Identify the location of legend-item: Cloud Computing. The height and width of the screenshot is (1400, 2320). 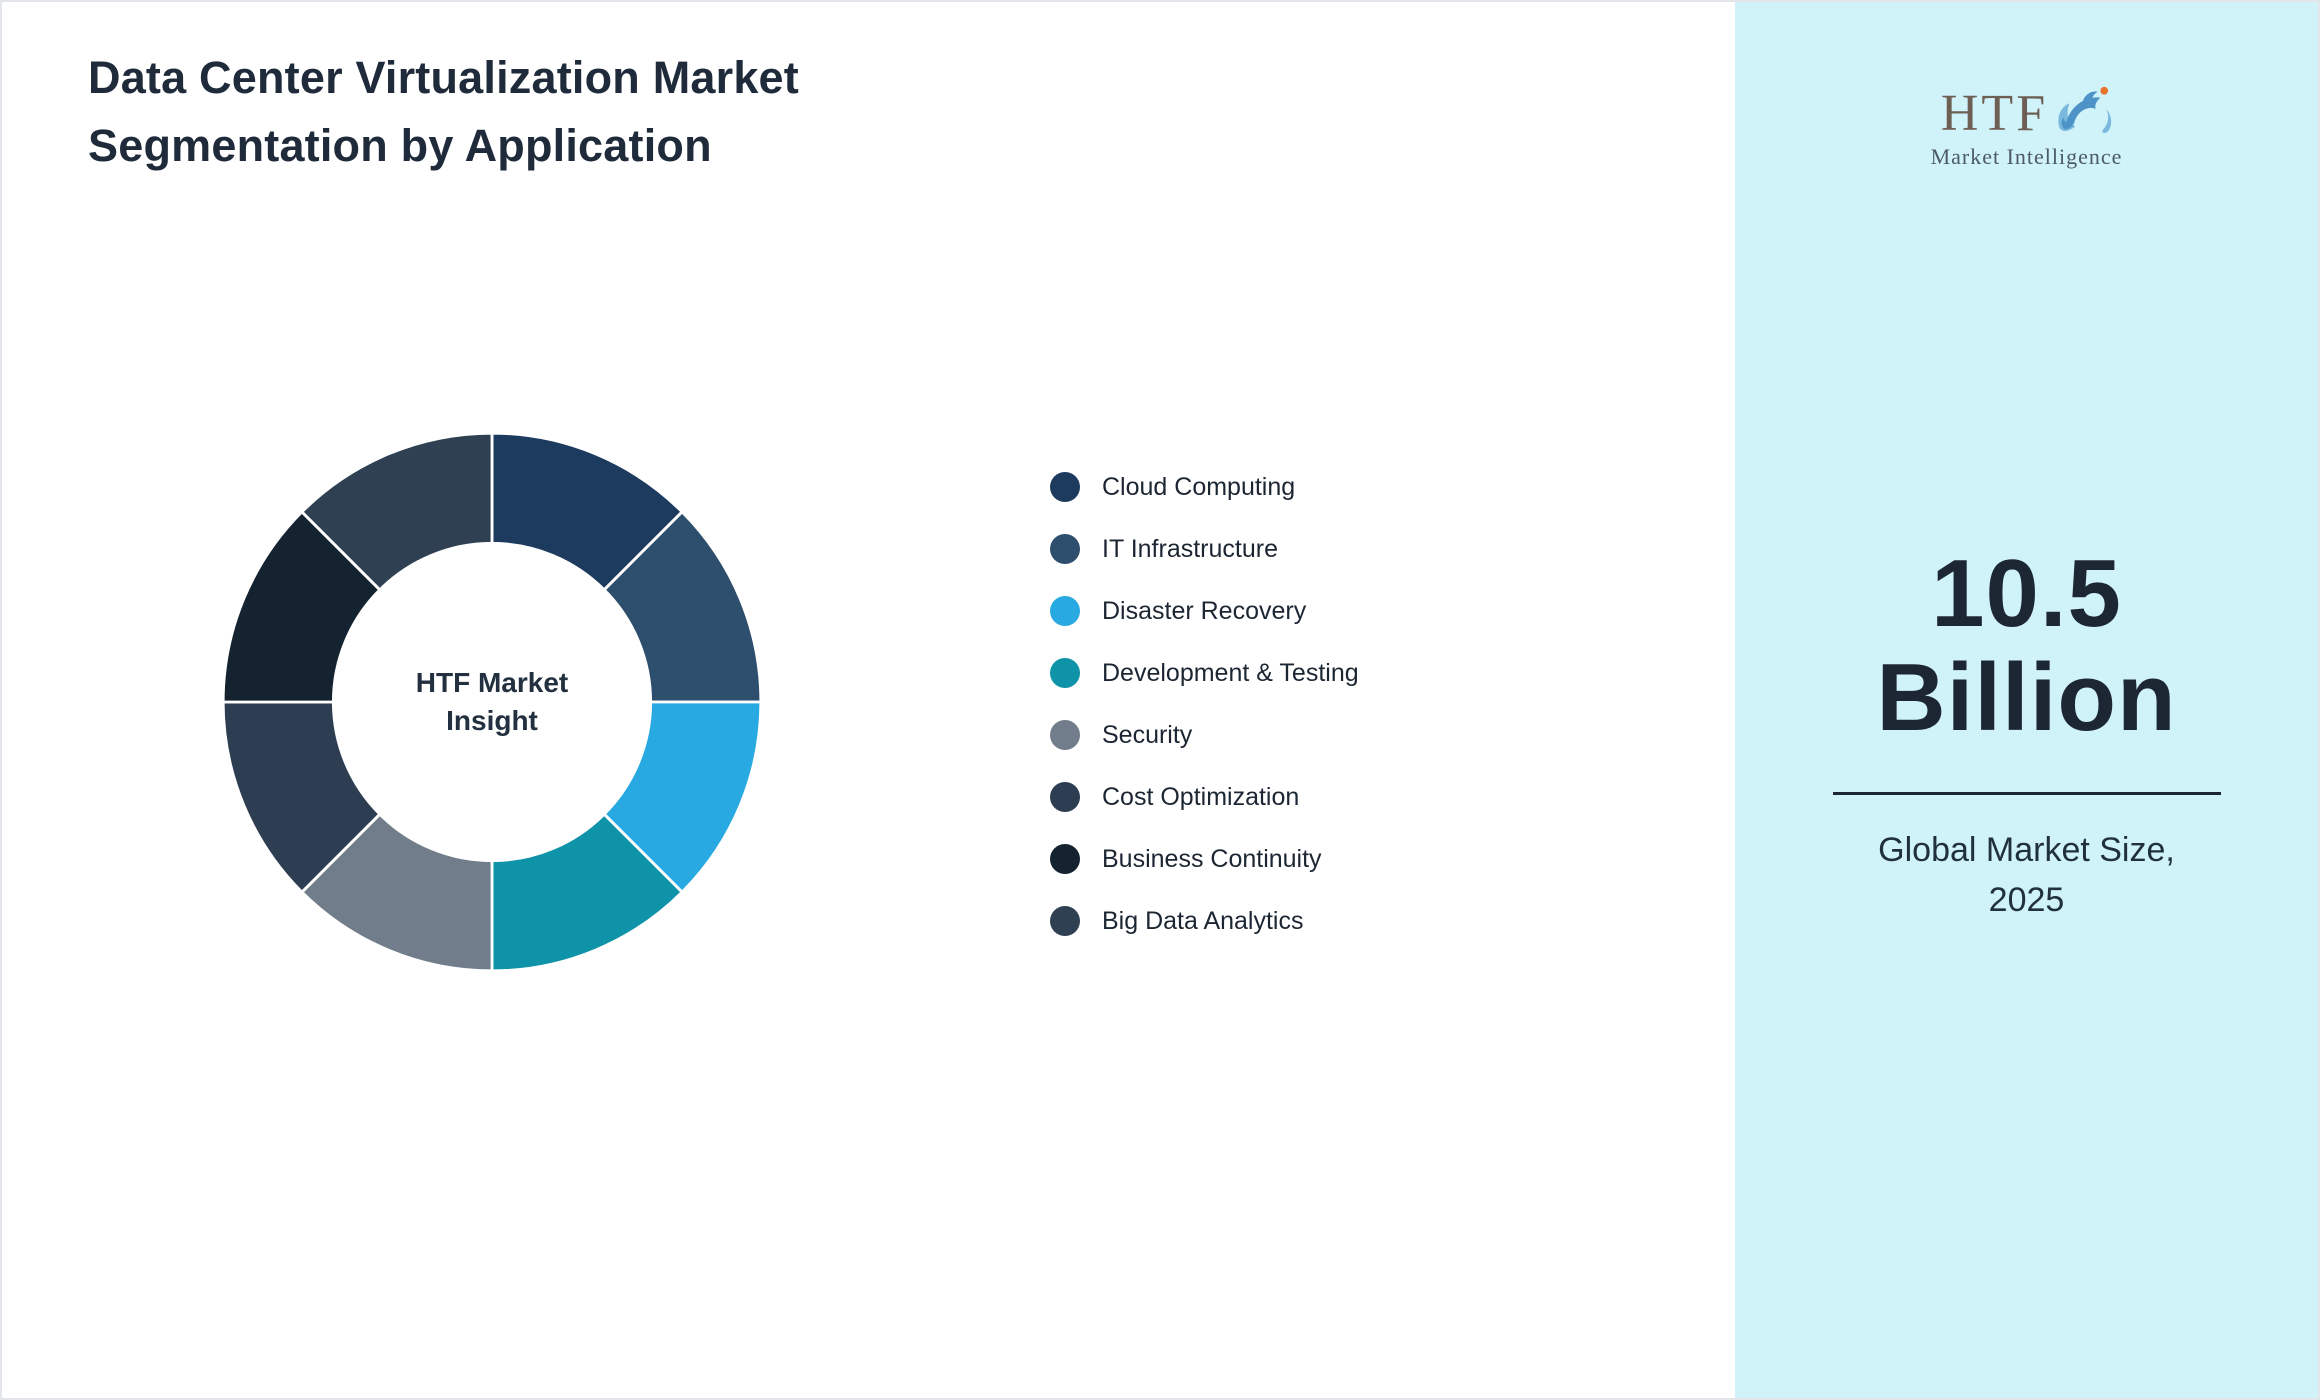
(1204, 487).